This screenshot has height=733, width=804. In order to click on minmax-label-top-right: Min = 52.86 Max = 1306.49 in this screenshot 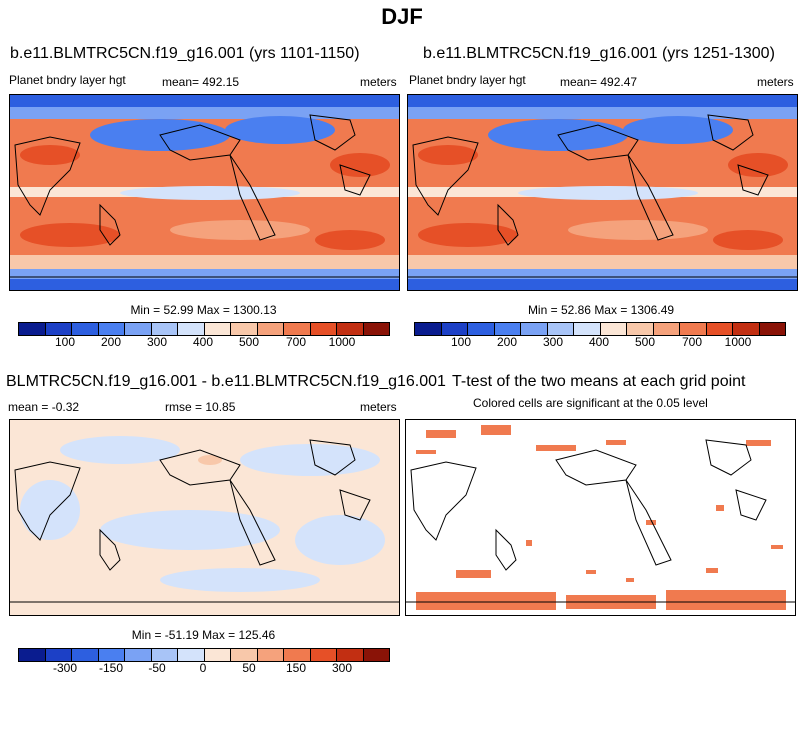, I will do `click(601, 310)`.